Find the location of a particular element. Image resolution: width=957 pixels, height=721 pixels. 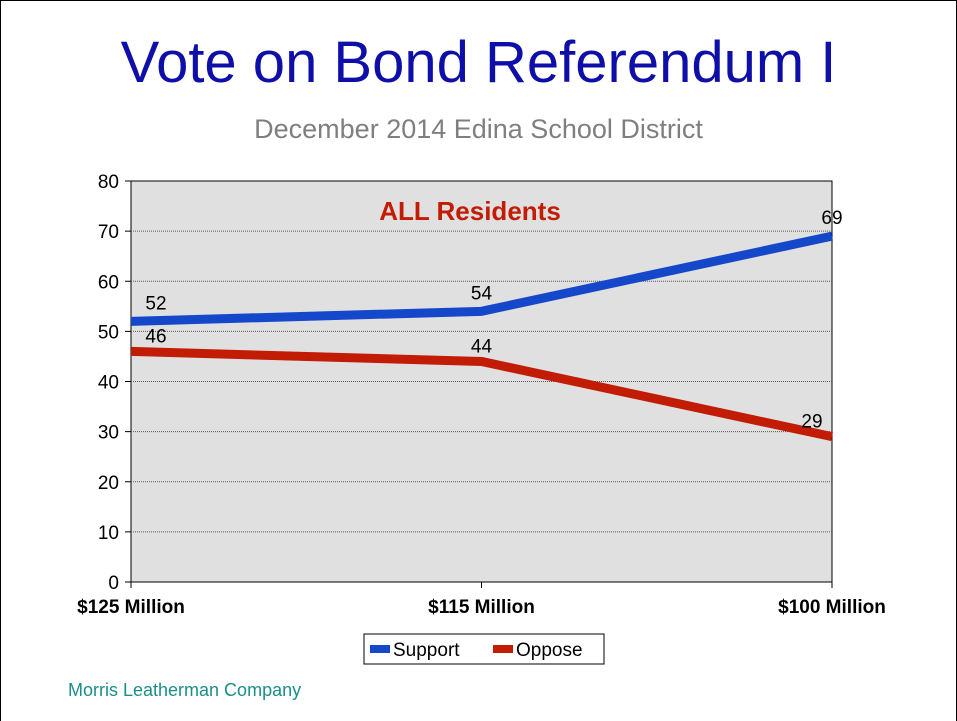

slide-subtitle: December 2014 Edina School District is located at coordinates (478, 129).